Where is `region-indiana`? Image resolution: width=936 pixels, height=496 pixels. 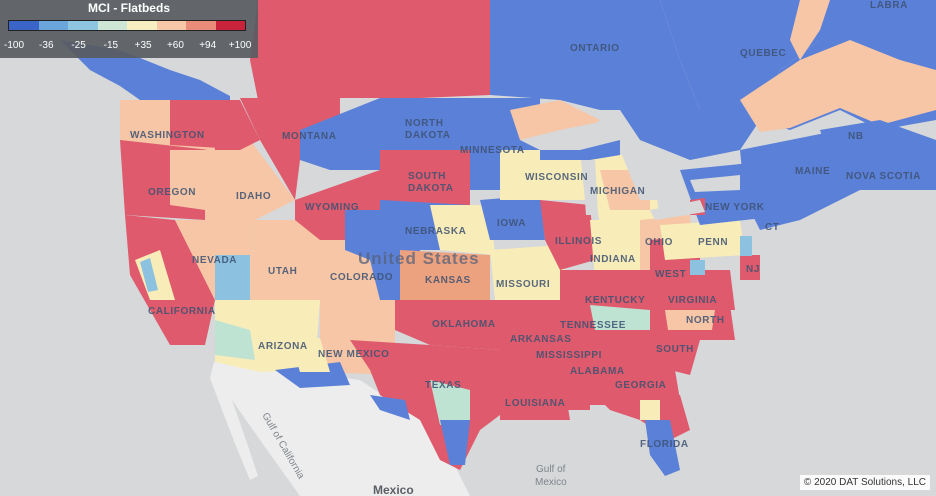
region-indiana is located at coordinates (615, 250).